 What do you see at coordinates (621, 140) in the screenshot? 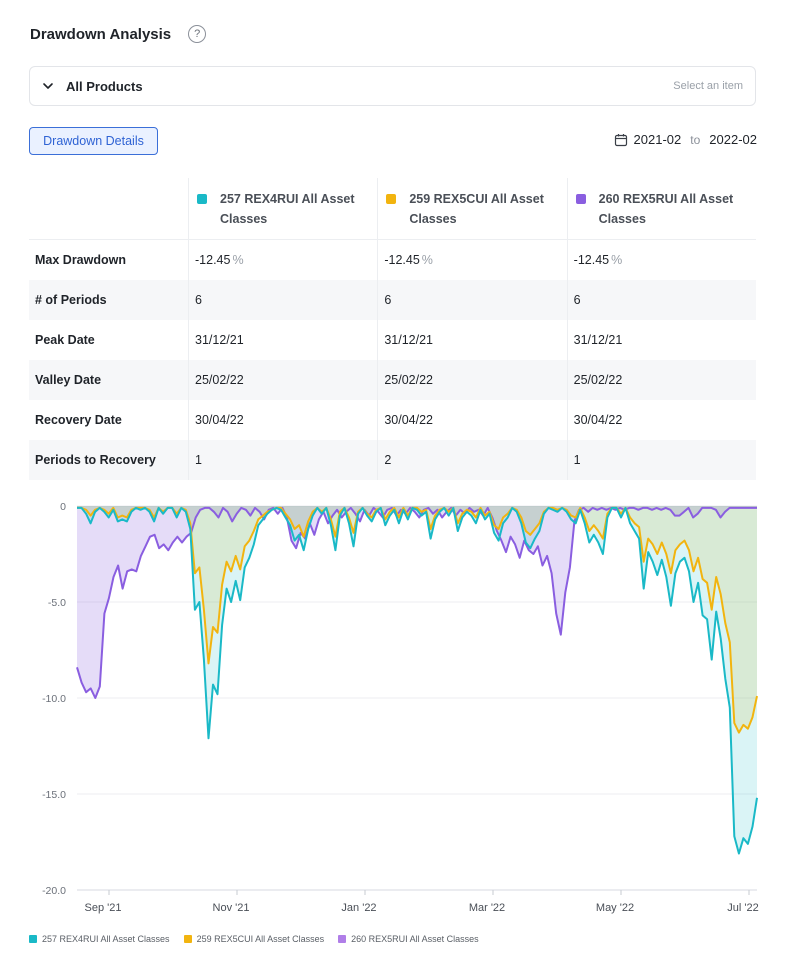
I see `calendar-icon` at bounding box center [621, 140].